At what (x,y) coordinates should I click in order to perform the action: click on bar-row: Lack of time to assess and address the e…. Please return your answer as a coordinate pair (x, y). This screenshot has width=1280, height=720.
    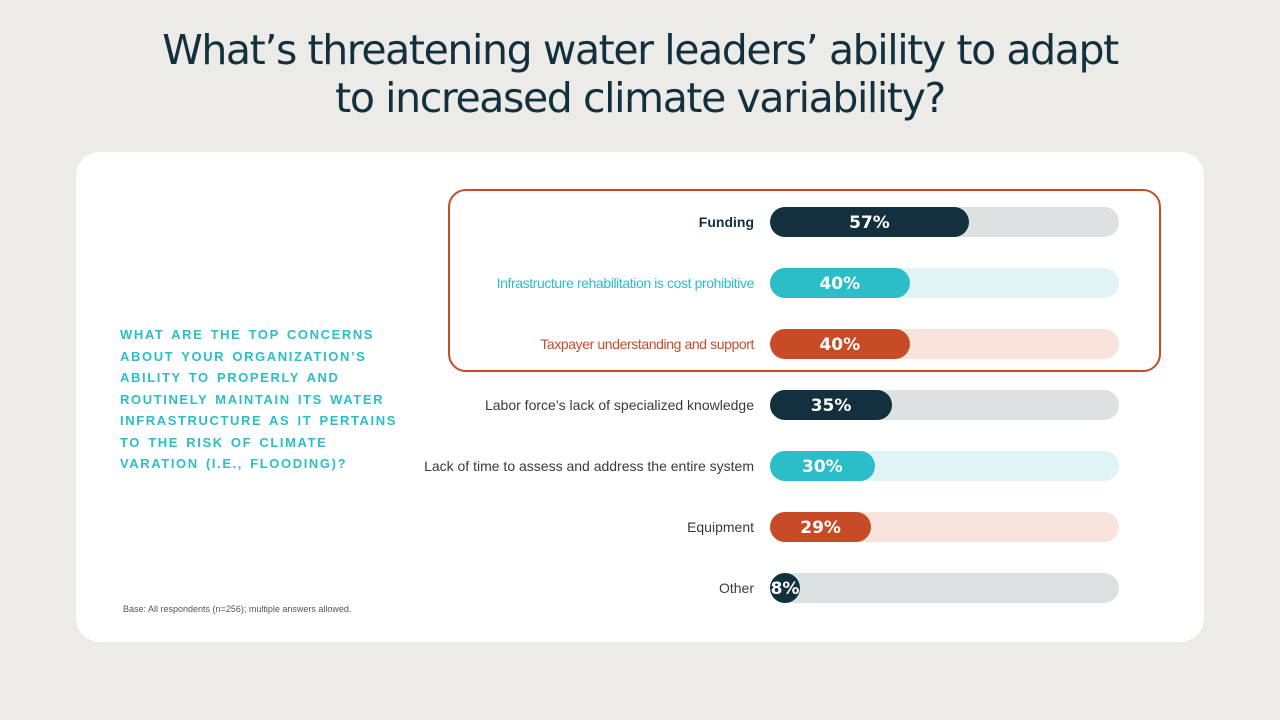
    Looking at the image, I should click on (640, 466).